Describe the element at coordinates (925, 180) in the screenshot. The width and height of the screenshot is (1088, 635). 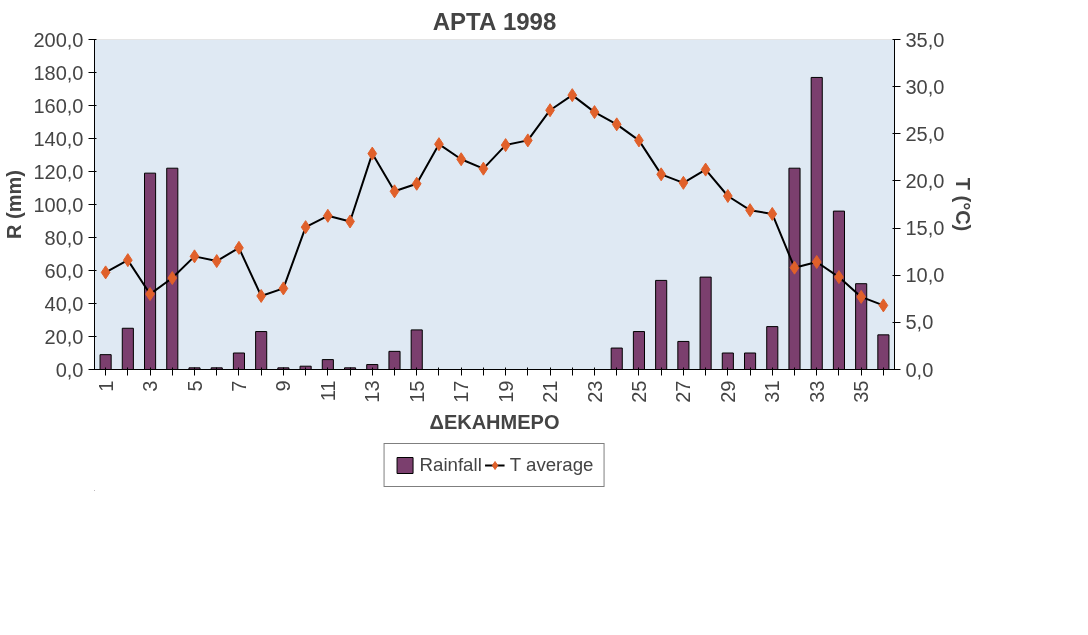
I see `y2-tick-label: 20,0` at that location.